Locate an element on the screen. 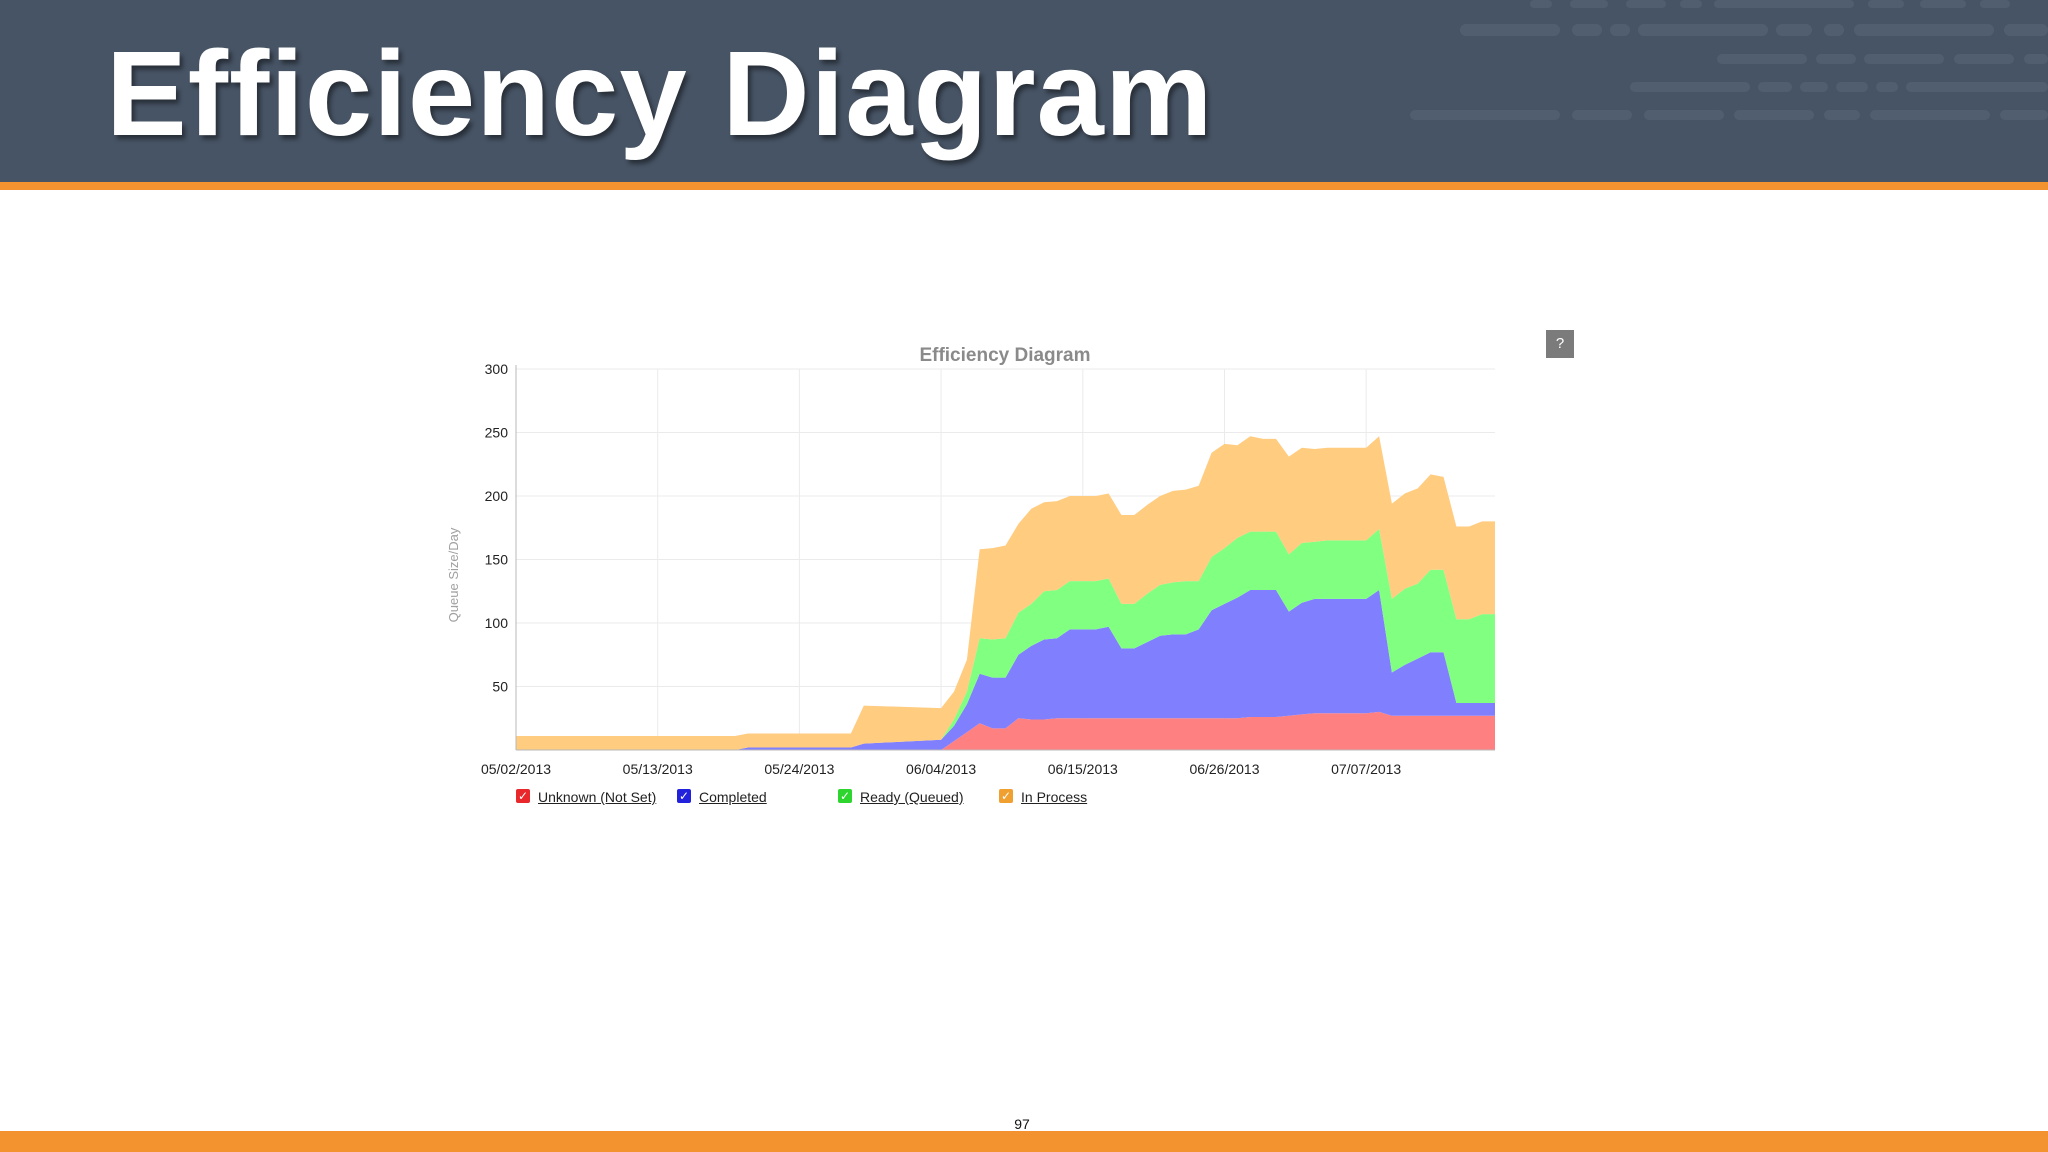  y-tick-label: 300 is located at coordinates (497, 369).